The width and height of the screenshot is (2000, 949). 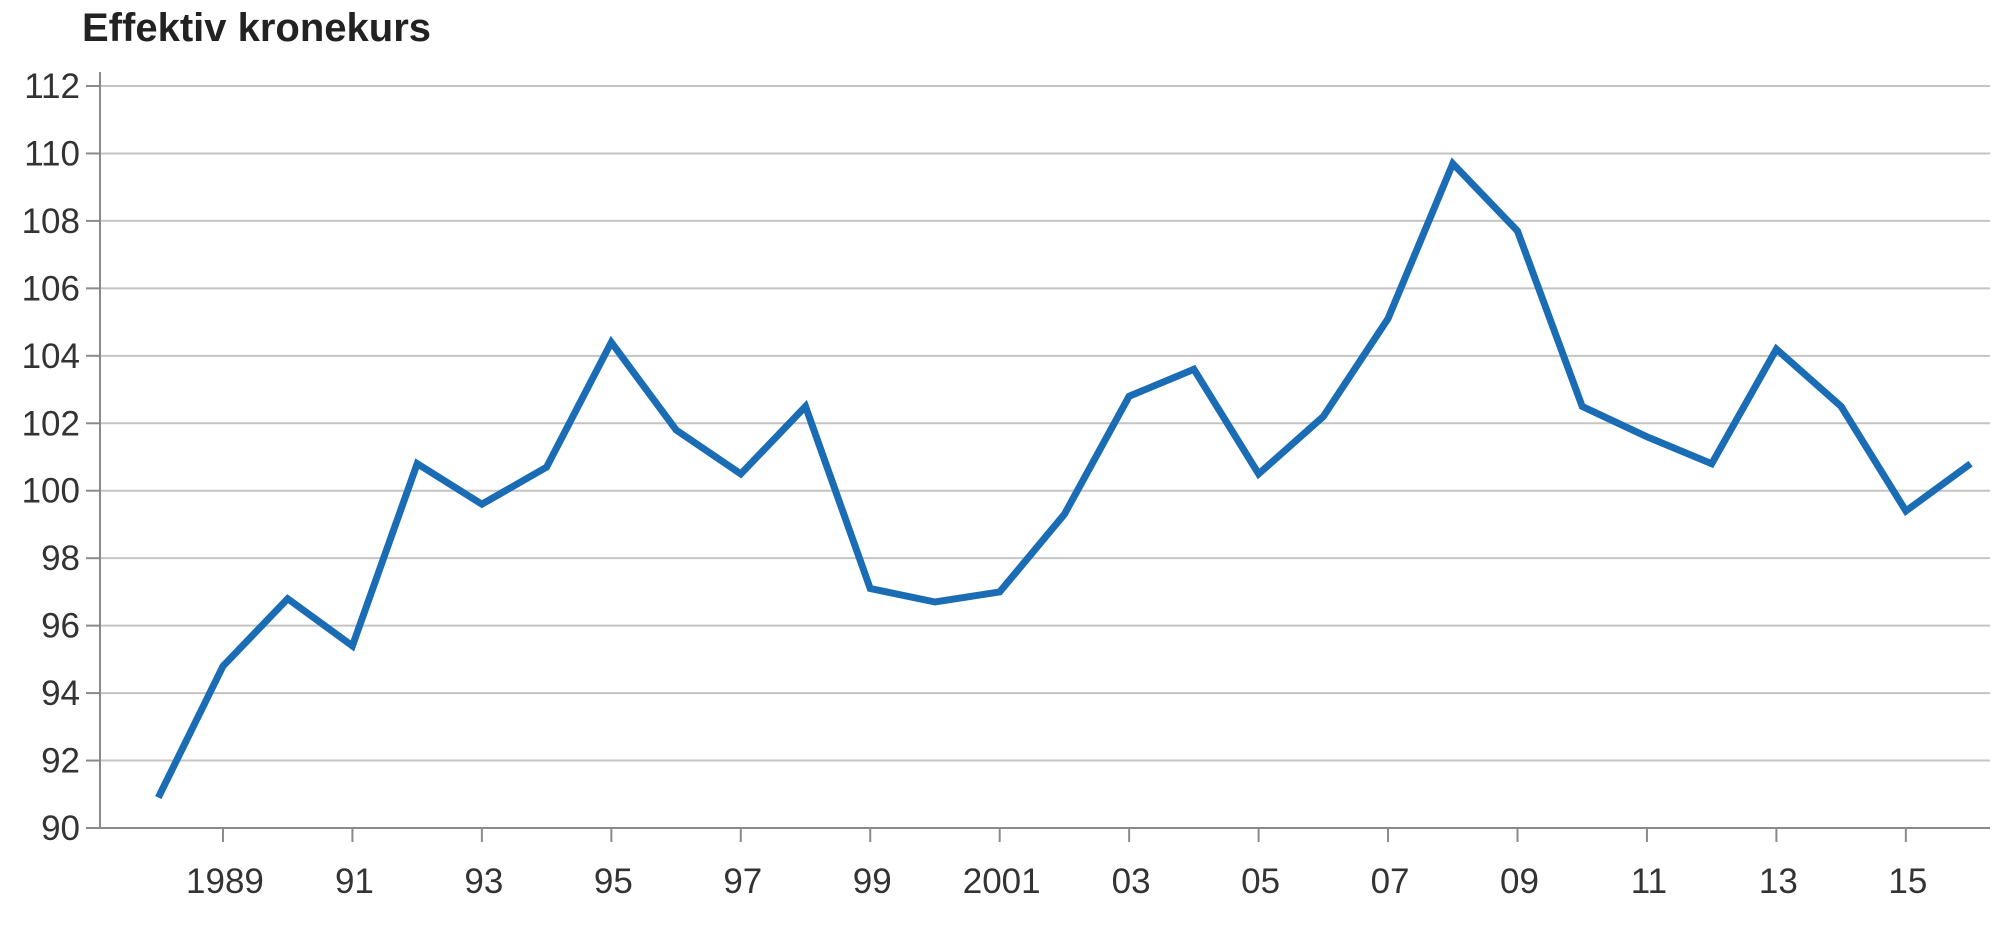 What do you see at coordinates (1778, 881) in the screenshot?
I see `x-tick-label: 13` at bounding box center [1778, 881].